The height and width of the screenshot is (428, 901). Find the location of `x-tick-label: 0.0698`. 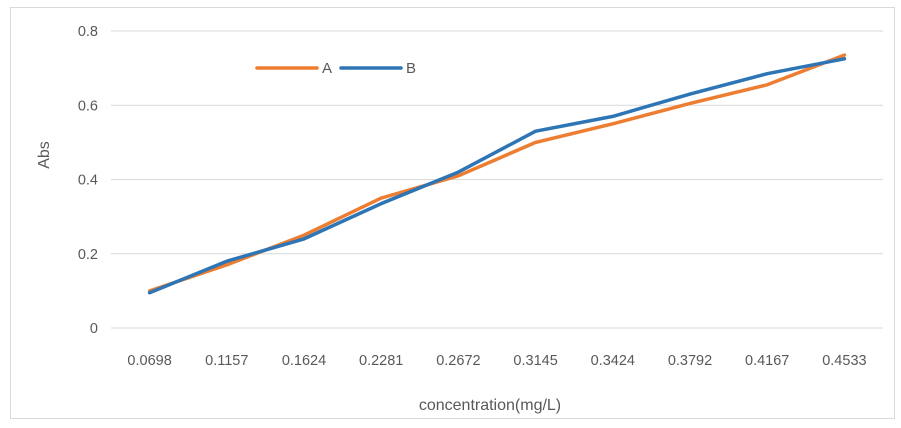

x-tick-label: 0.0698 is located at coordinates (149, 361).